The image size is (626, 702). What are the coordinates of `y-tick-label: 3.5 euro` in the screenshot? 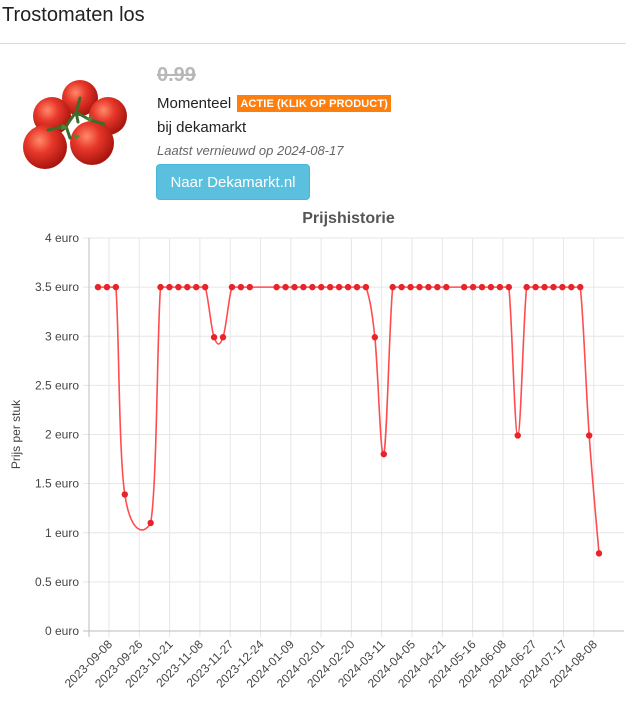 It's located at (57, 287).